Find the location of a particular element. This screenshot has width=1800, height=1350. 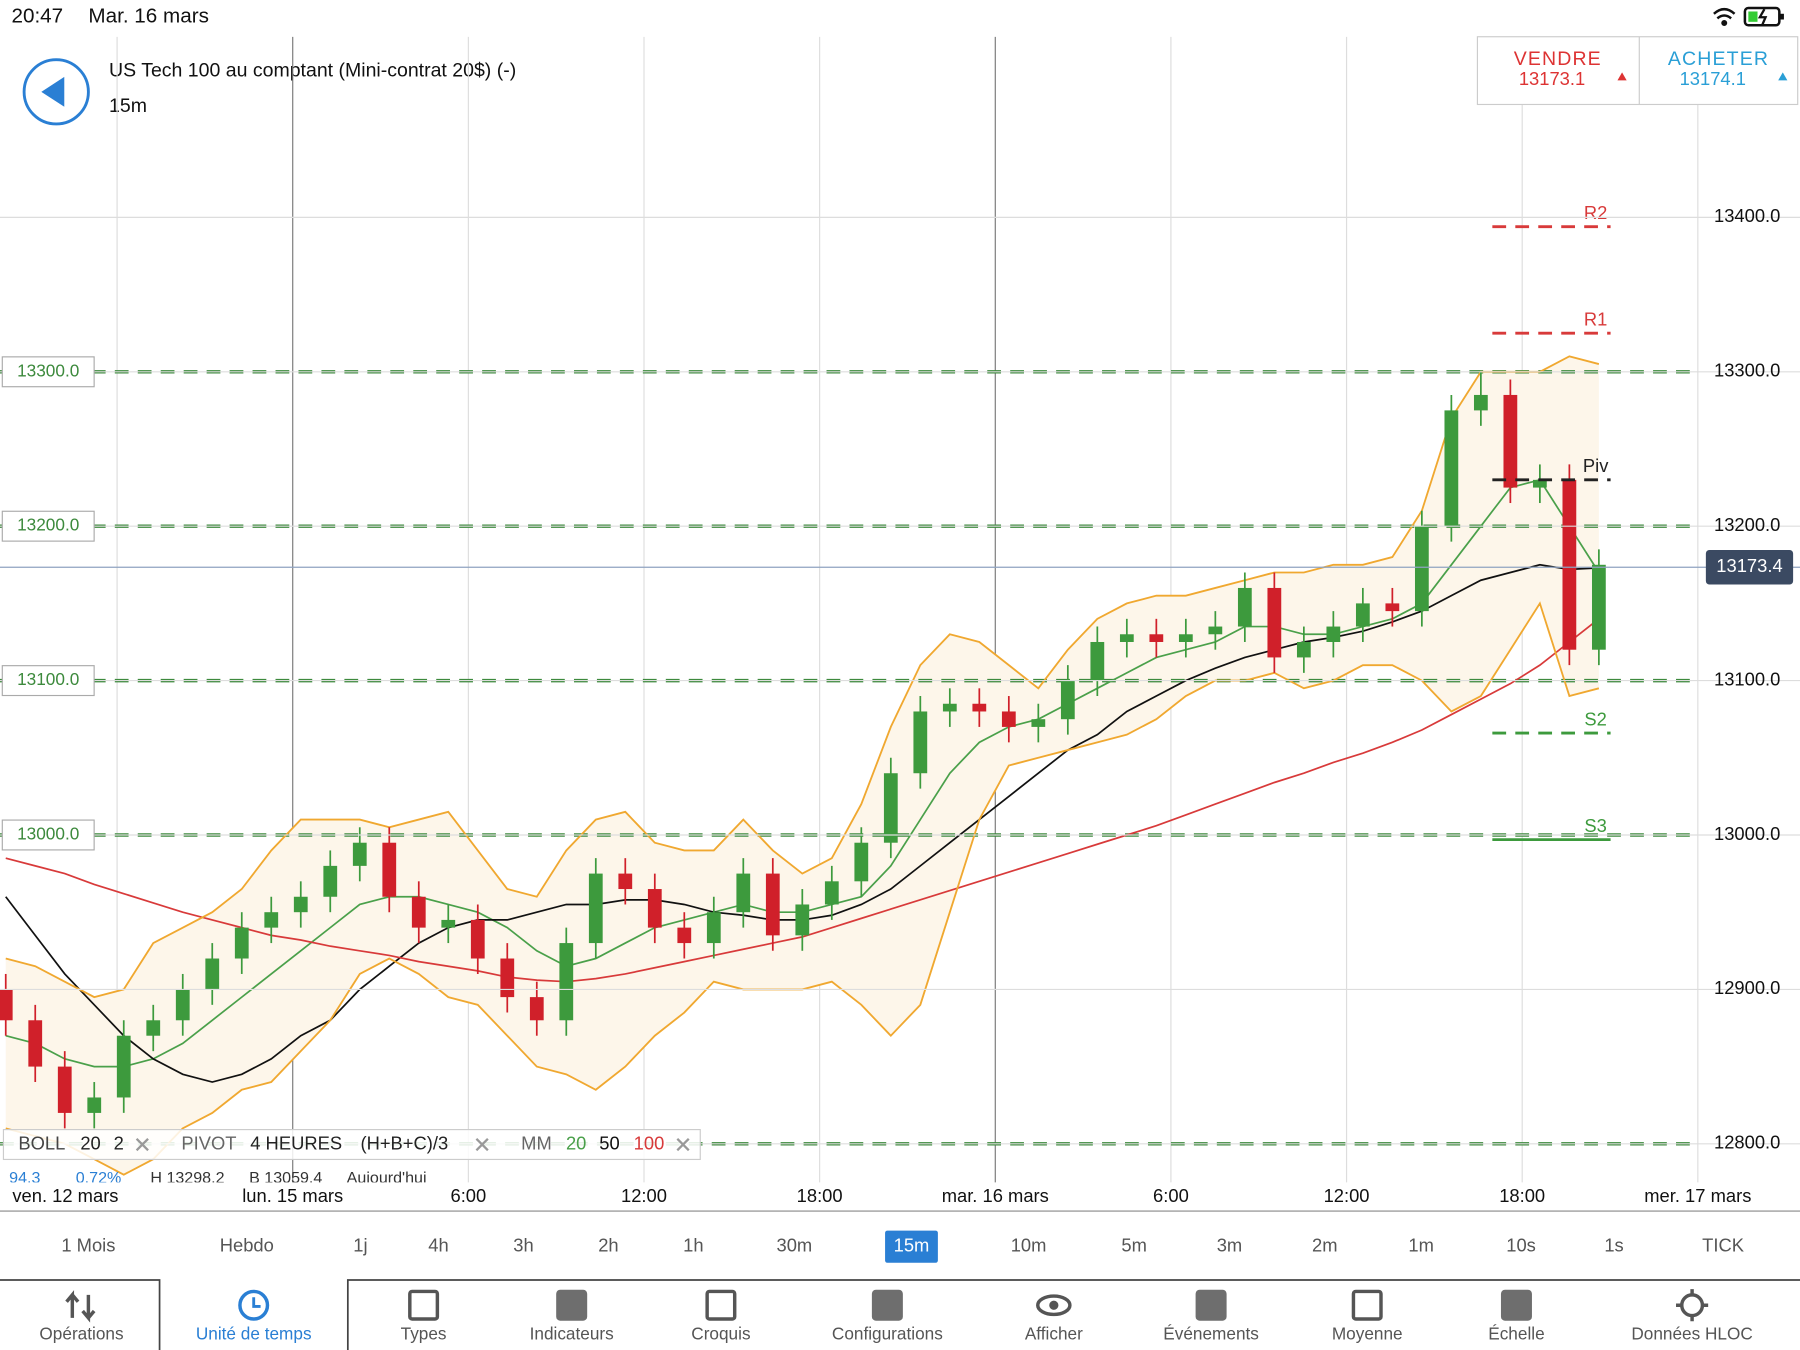

timeframe-label: Hebdo is located at coordinates (247, 1245).